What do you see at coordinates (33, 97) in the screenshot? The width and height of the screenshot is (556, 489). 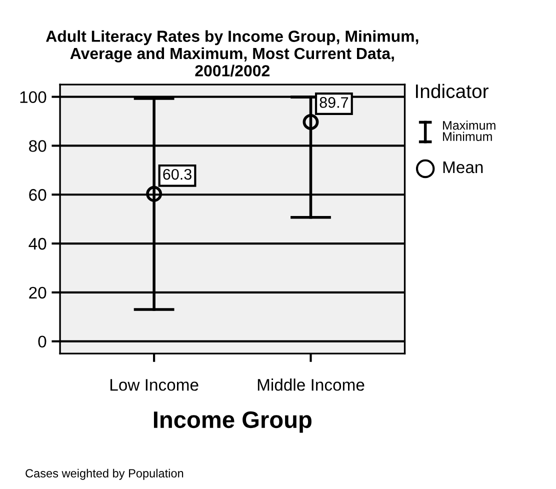 I see `y-tick-label: 100` at bounding box center [33, 97].